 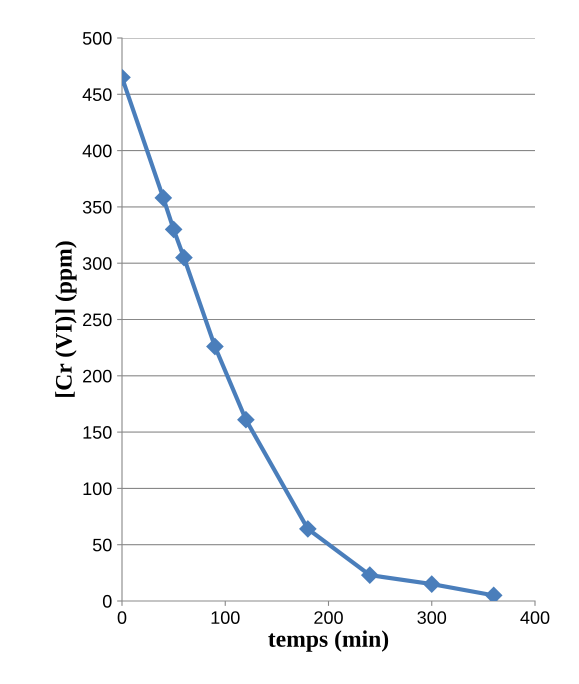 I want to click on y-tick-label: 400, so click(x=97, y=151).